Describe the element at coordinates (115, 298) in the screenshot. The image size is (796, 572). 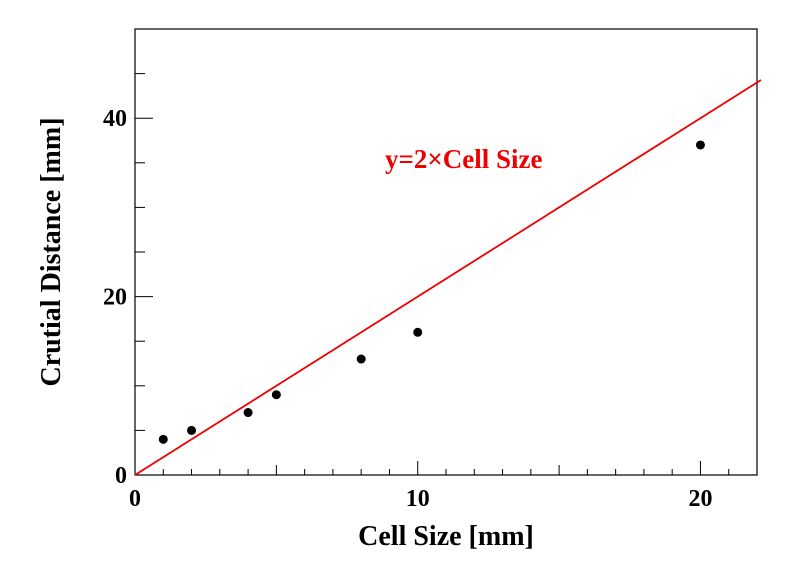
I see `y-tick-label: 20` at that location.